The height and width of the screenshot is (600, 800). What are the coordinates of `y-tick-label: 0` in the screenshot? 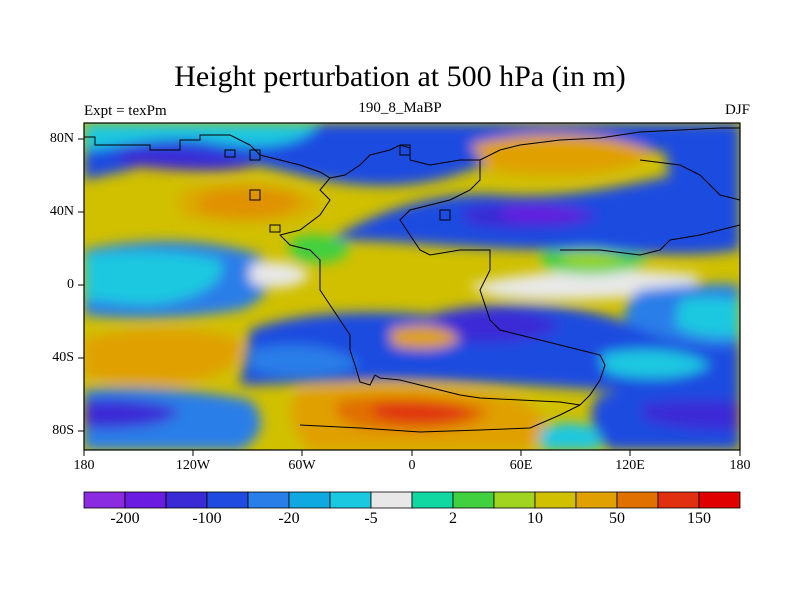 It's located at (70, 284).